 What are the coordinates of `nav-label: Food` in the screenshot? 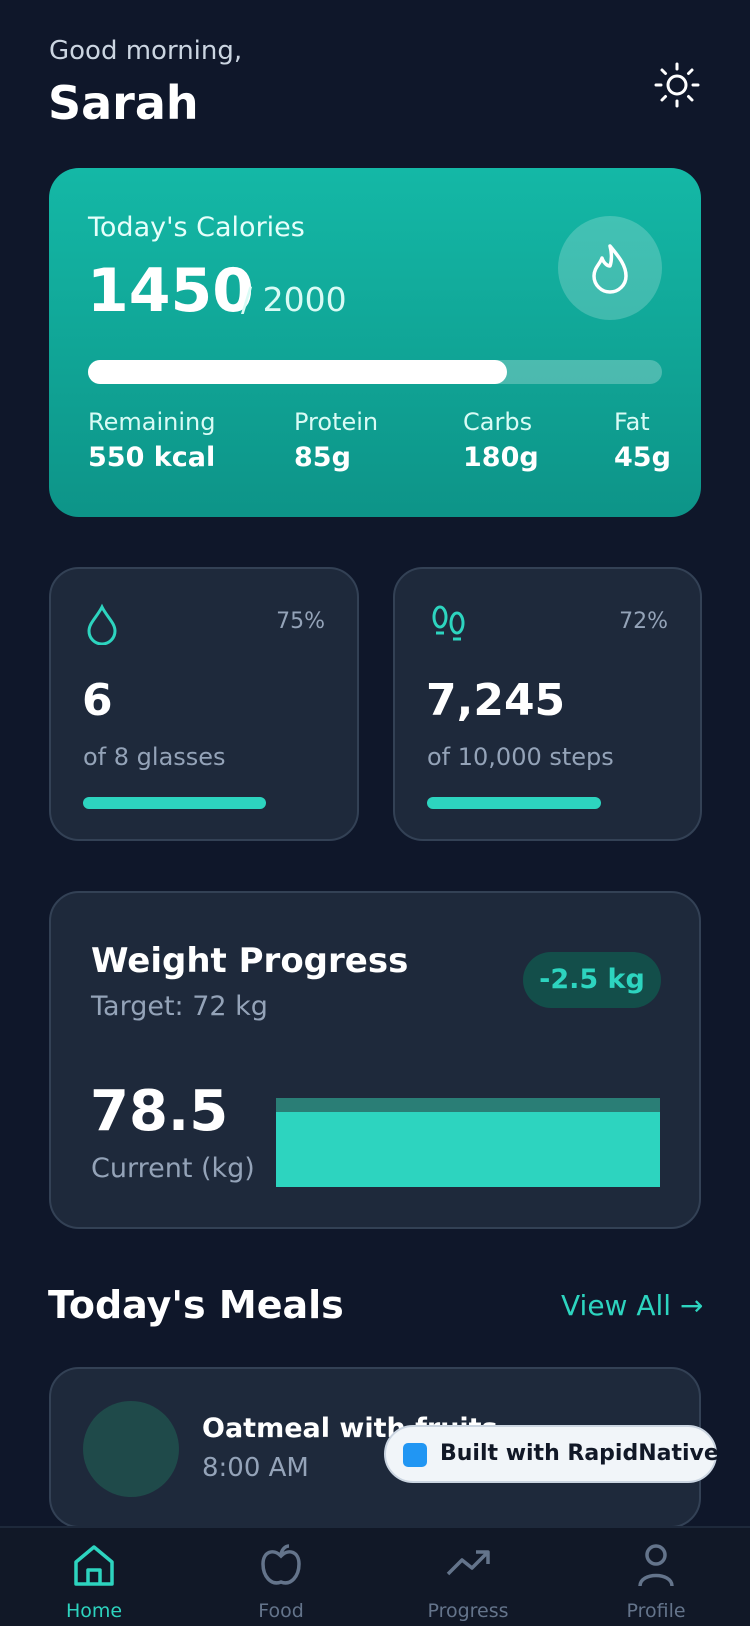 It's located at (281, 1611).